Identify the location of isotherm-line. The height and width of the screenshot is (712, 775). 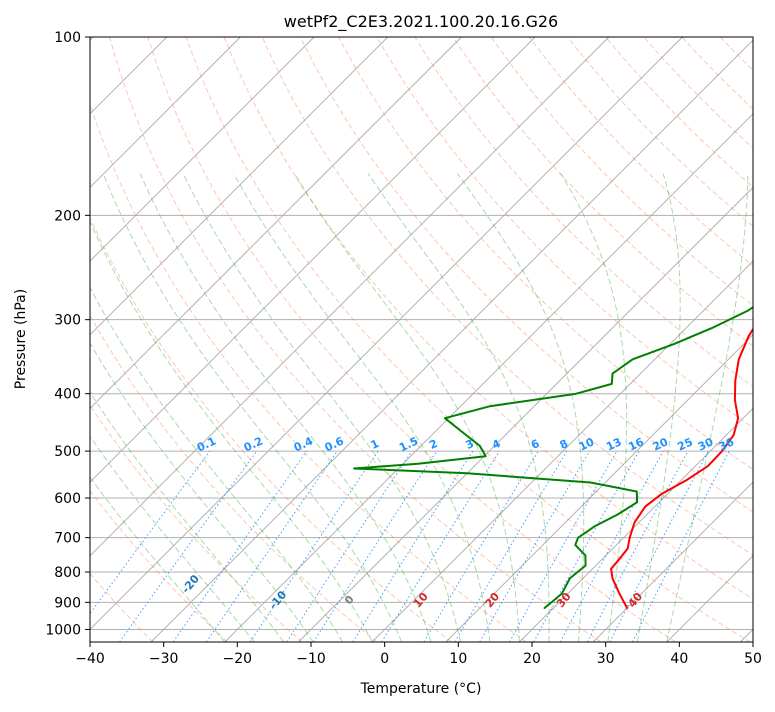
(757, 339).